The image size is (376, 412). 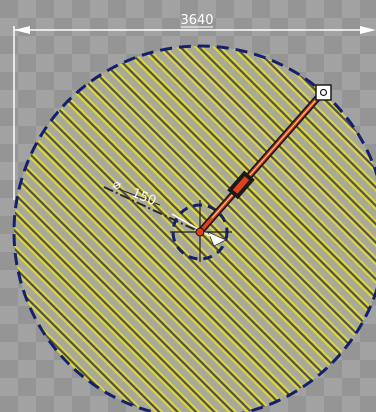 I want to click on square-grip-handle-icon, so click(x=323, y=92).